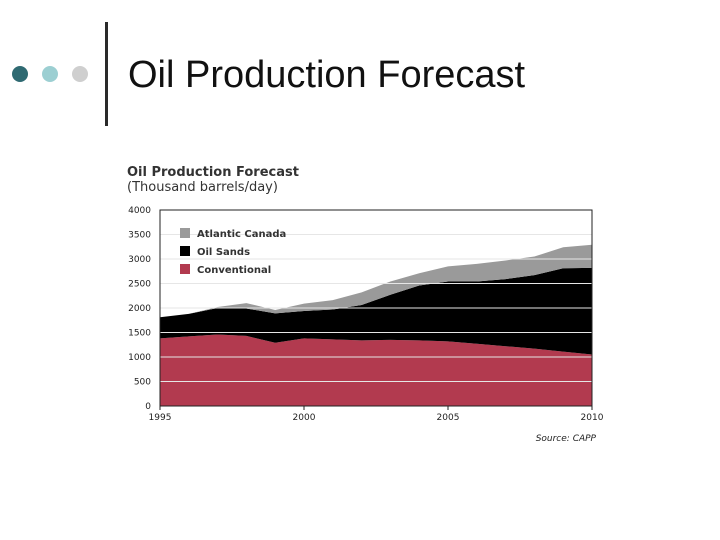  What do you see at coordinates (139, 260) in the screenshot?
I see `y-tick-label: 3000` at bounding box center [139, 260].